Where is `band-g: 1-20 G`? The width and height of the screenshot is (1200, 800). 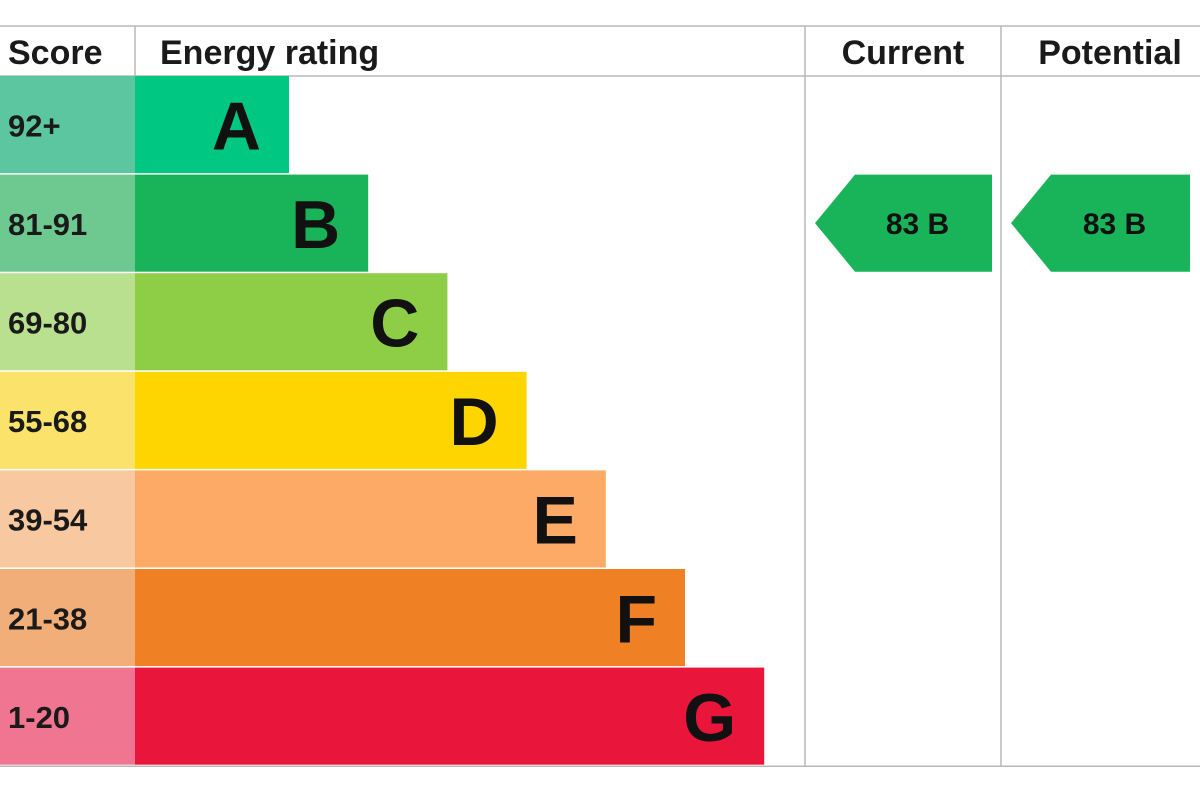 band-g: 1-20 G is located at coordinates (382, 716).